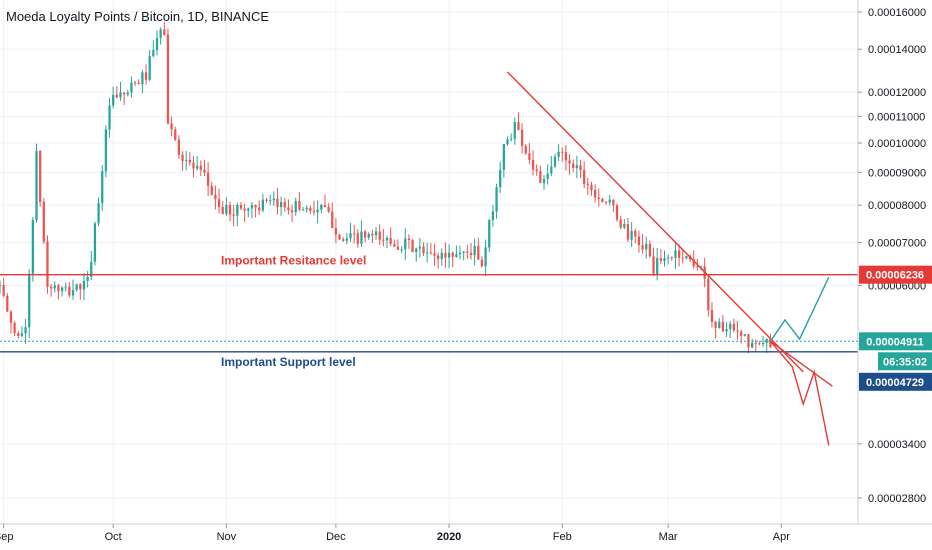 This screenshot has height=550, width=932. Describe the element at coordinates (227, 537) in the screenshot. I see `x-tick-label: Nov` at that location.